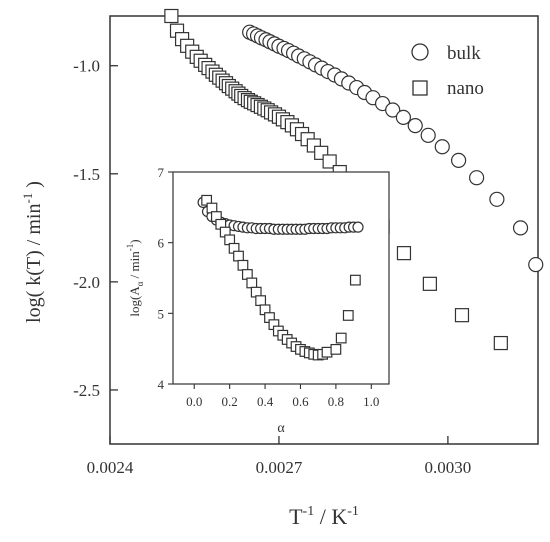 Image resolution: width=550 pixels, height=542 pixels. Describe the element at coordinates (110, 467) in the screenshot. I see `main-x-tick-label-0: 0.0024` at that location.